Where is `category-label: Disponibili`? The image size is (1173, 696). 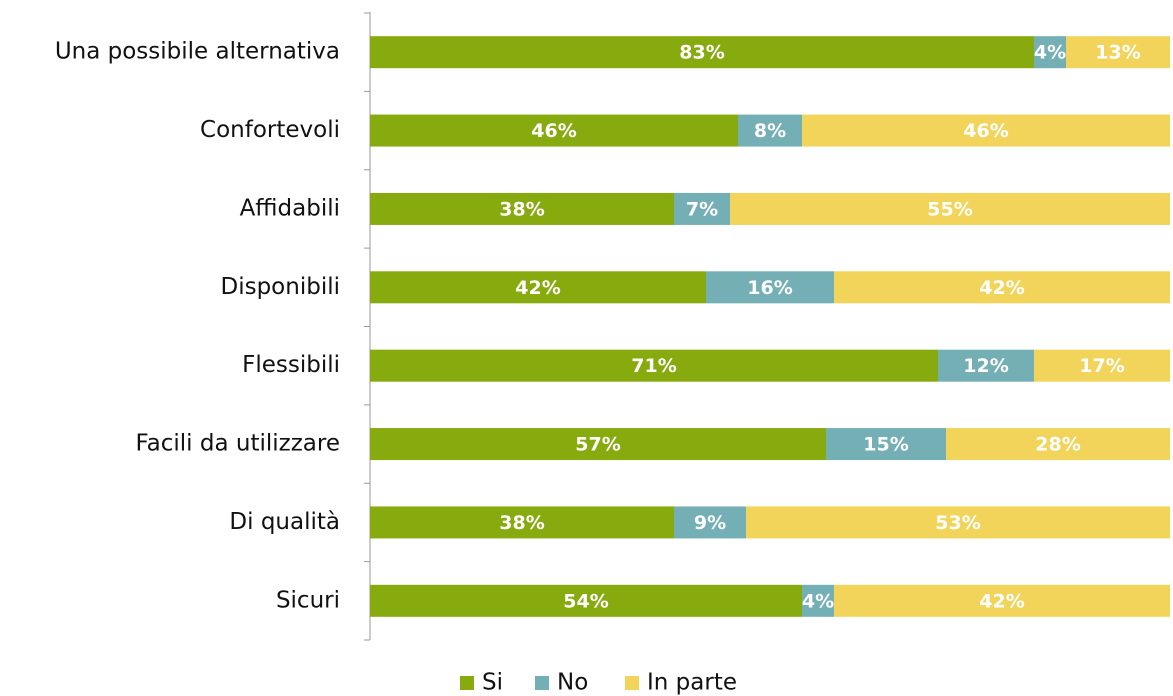 category-label: Disponibili is located at coordinates (281, 287).